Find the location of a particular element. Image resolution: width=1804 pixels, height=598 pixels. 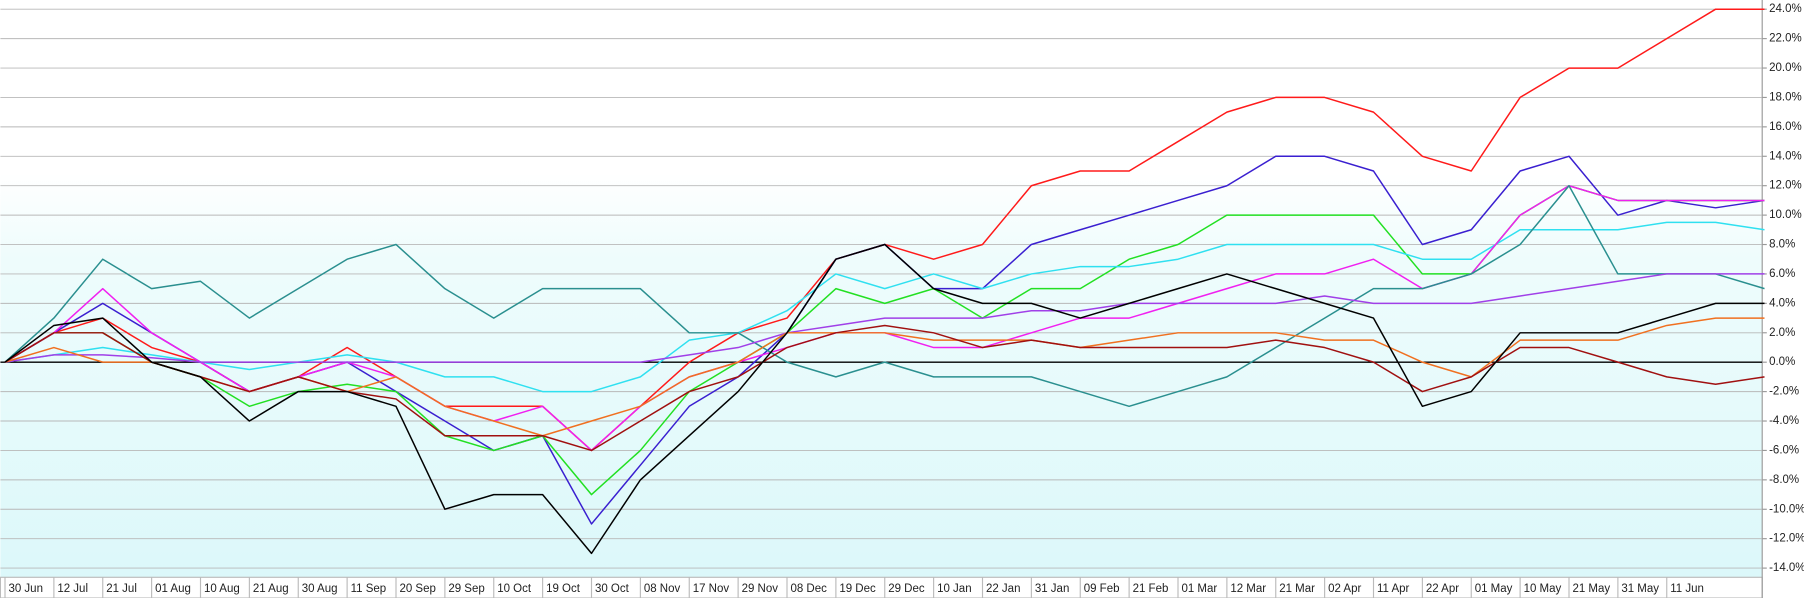

x-tick-label: 31 Jan is located at coordinates (1052, 589).